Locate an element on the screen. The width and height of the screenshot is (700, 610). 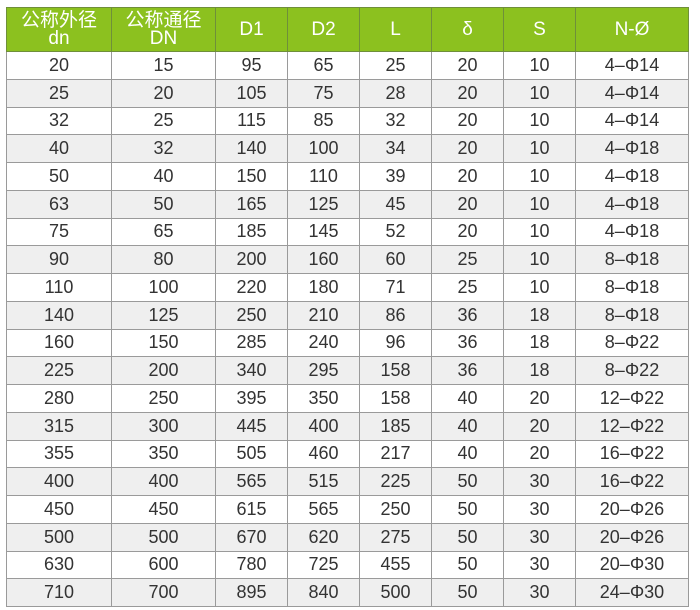
cell-l: 96 is located at coordinates (395, 343).